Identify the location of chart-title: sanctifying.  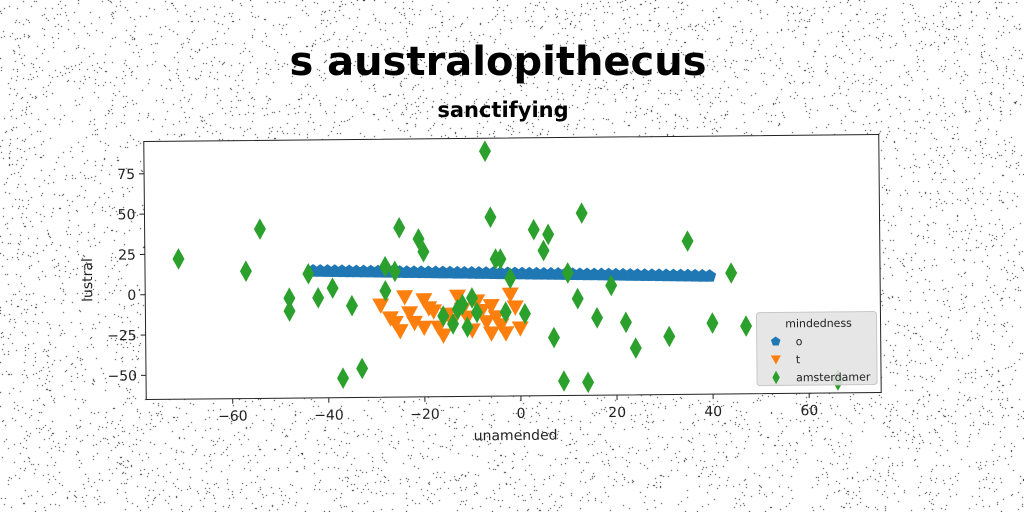
(502, 110).